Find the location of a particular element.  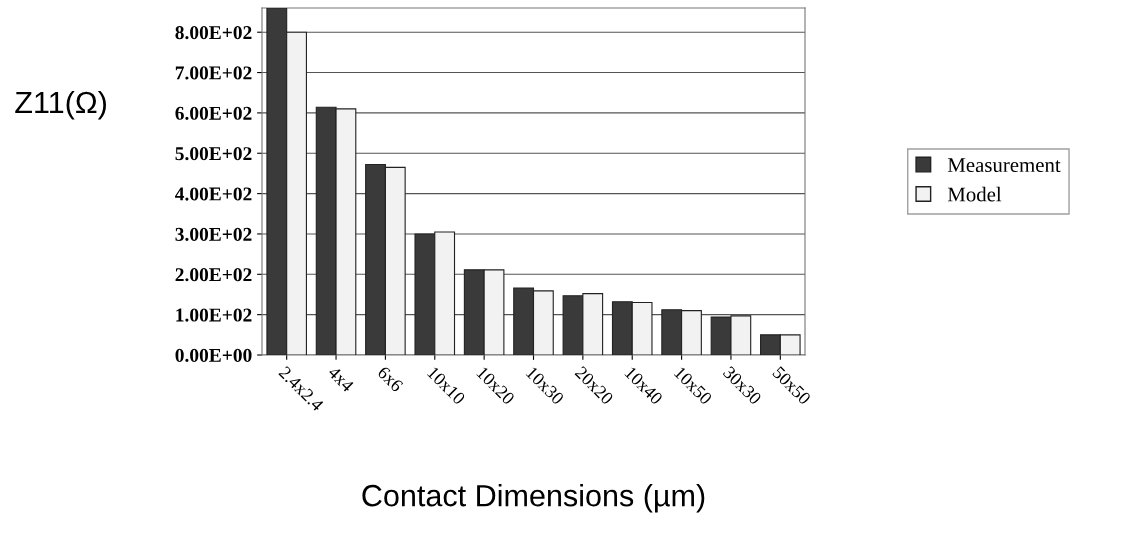

legend-label: Measurement is located at coordinates (1004, 165).